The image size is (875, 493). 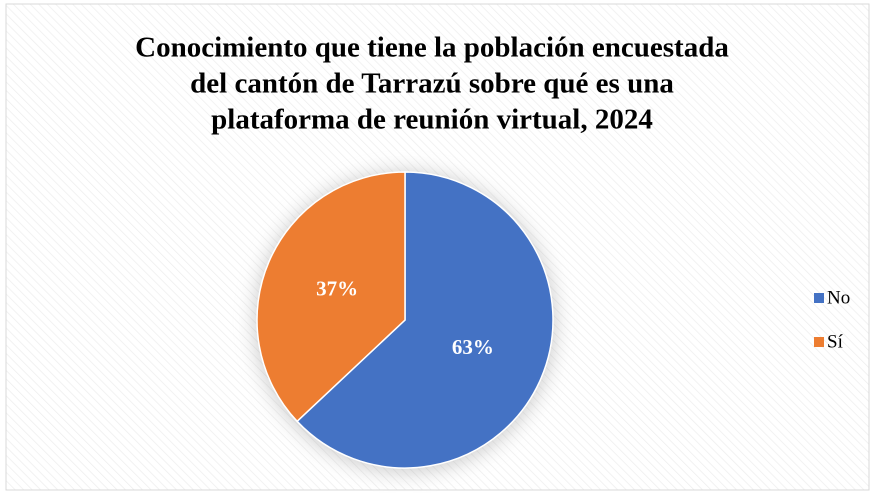 I want to click on legend-label: Sí, so click(x=835, y=341).